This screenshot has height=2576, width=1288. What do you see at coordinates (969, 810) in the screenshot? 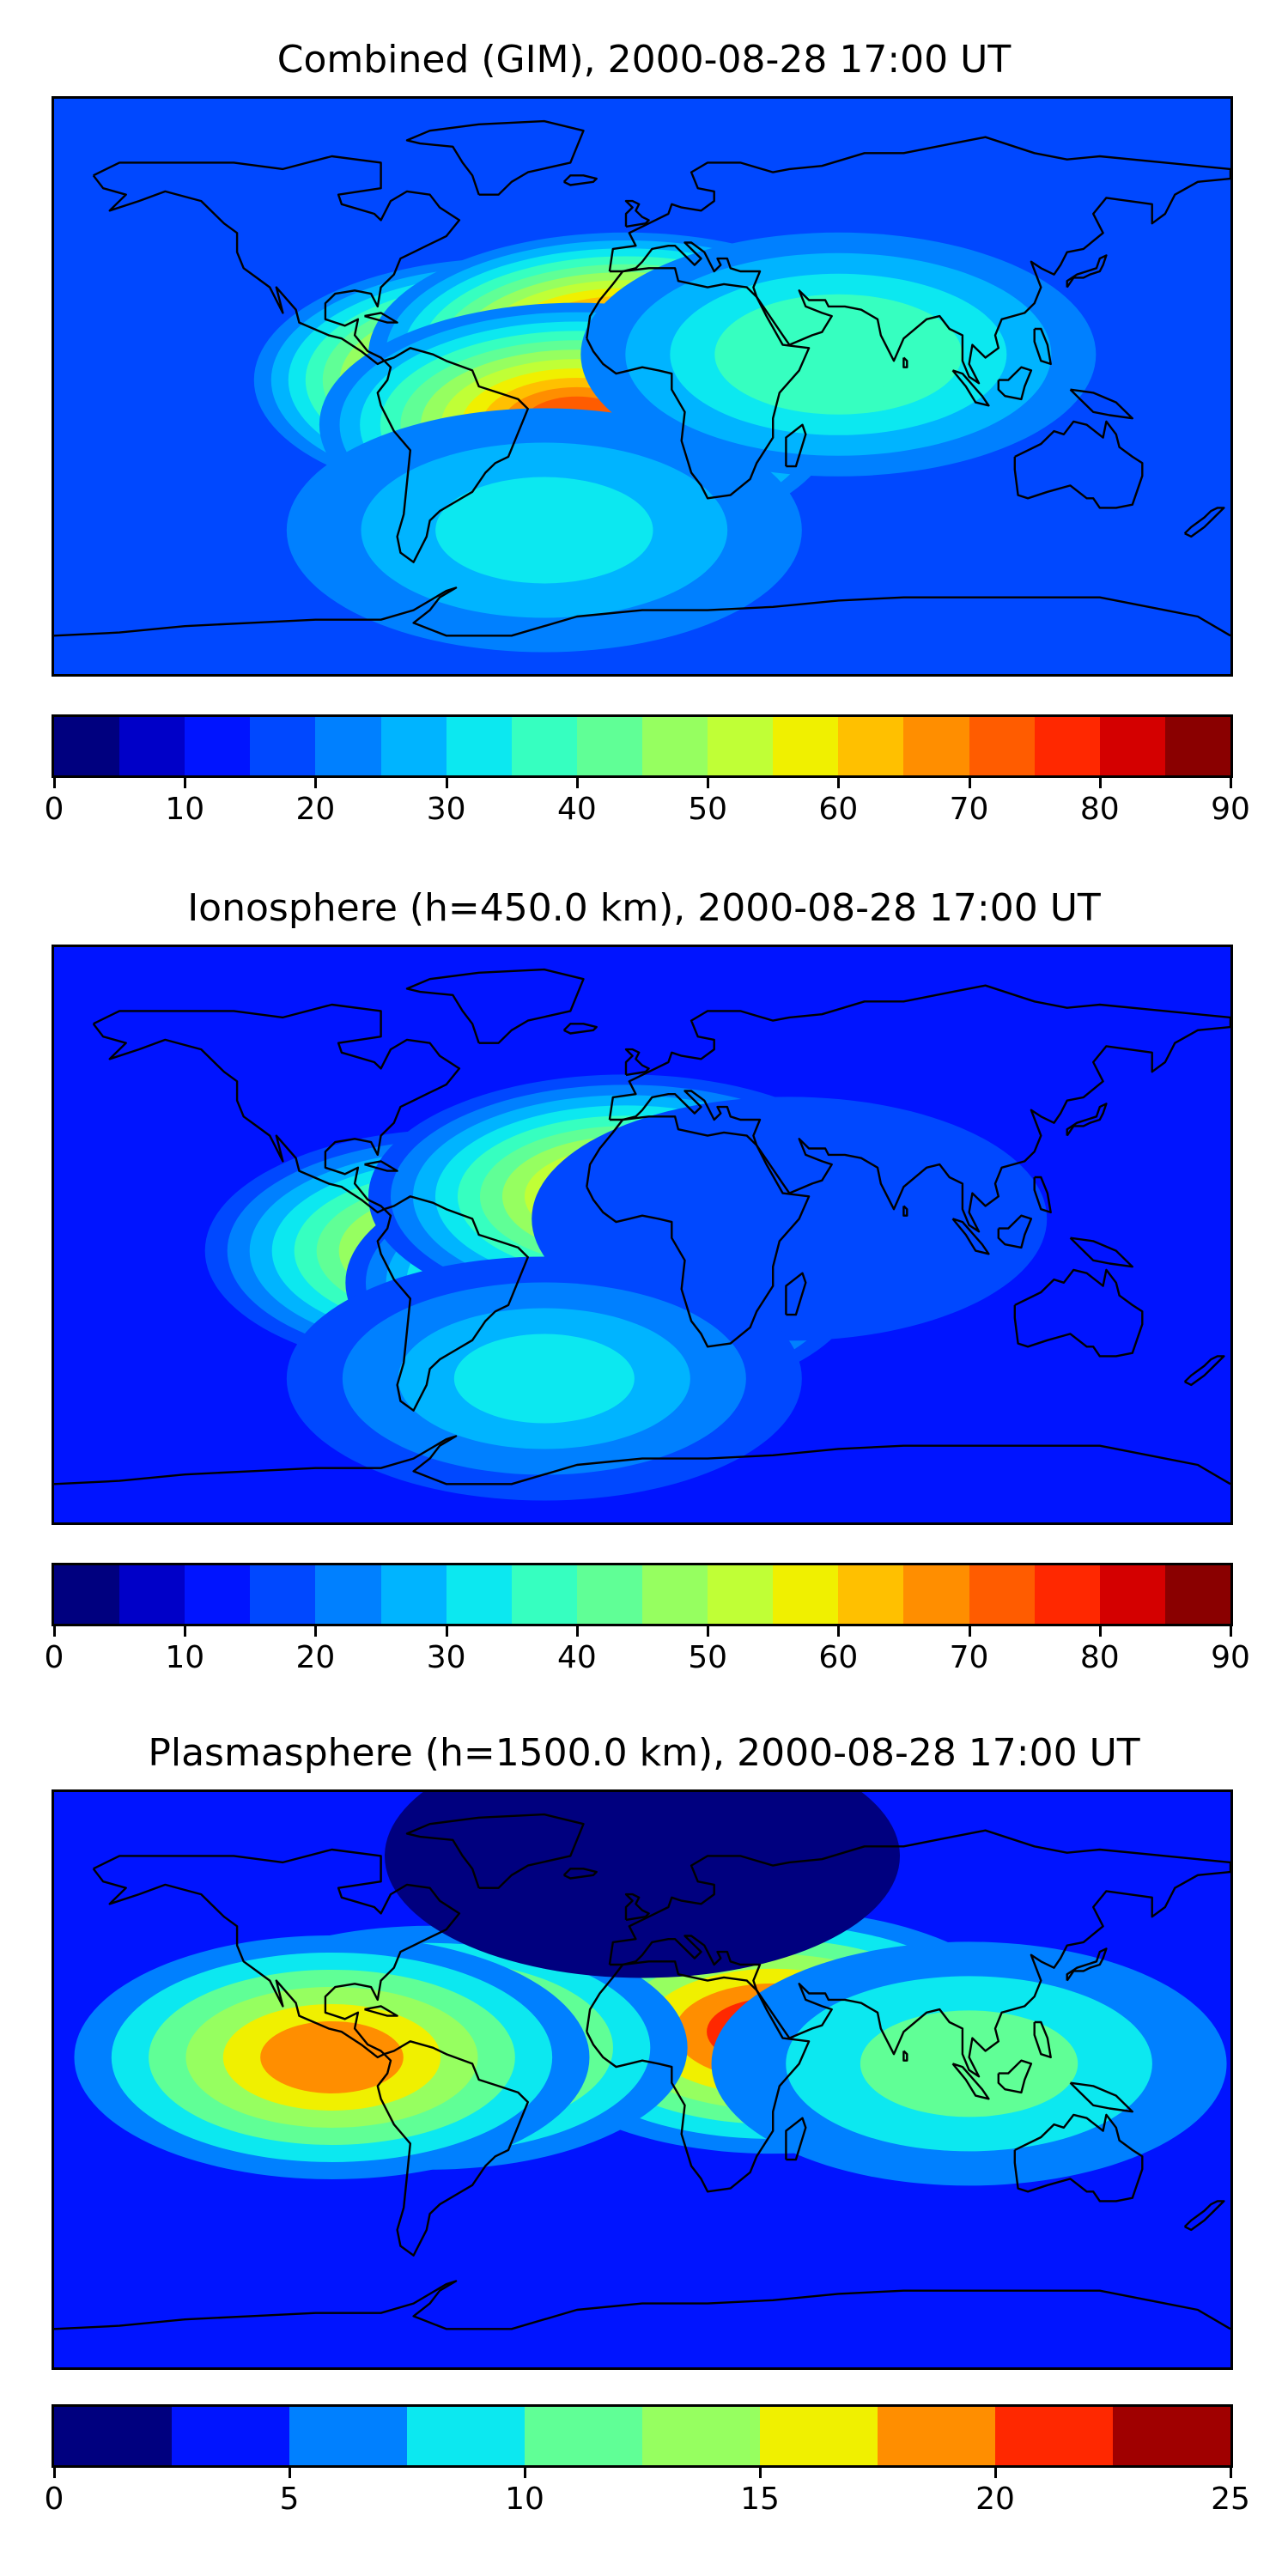
I see `colorbar-tick-label: 70` at bounding box center [969, 810].